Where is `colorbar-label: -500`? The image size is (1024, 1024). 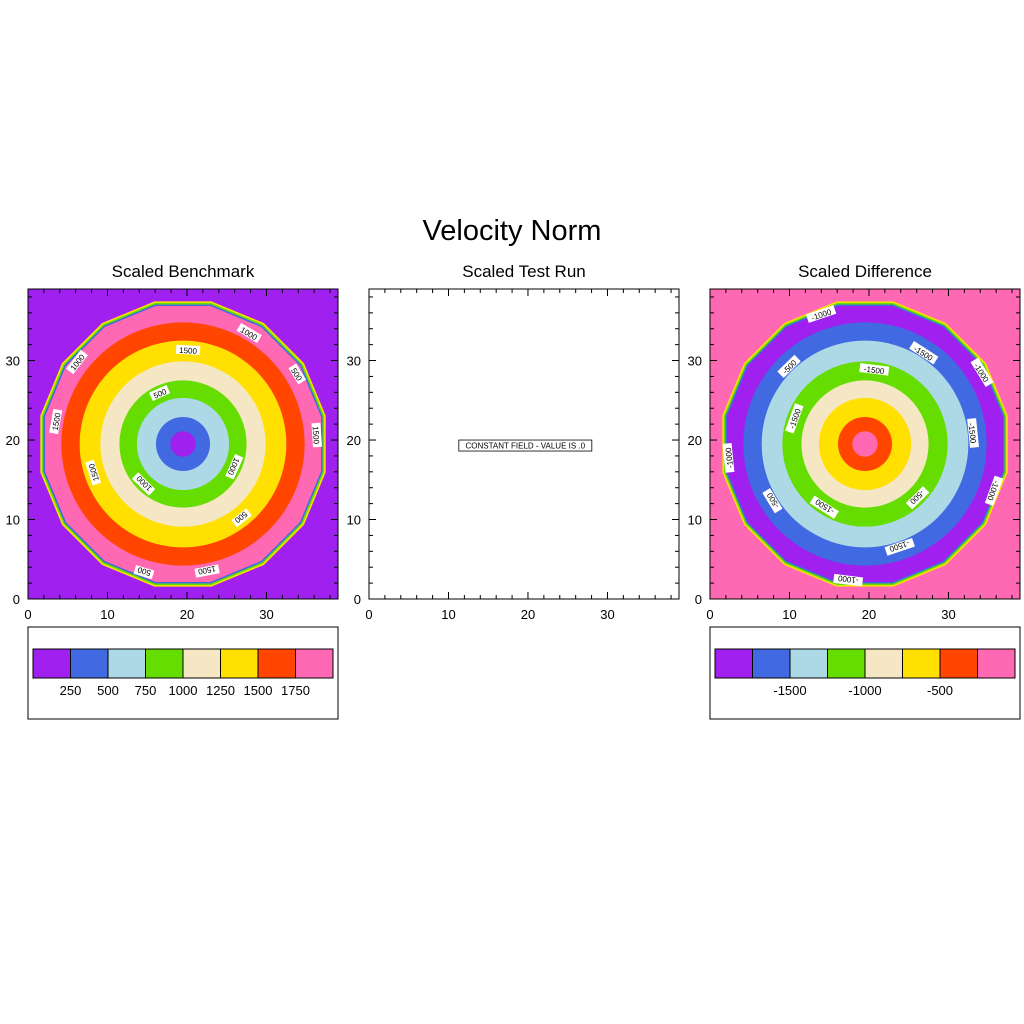 colorbar-label: -500 is located at coordinates (940, 690).